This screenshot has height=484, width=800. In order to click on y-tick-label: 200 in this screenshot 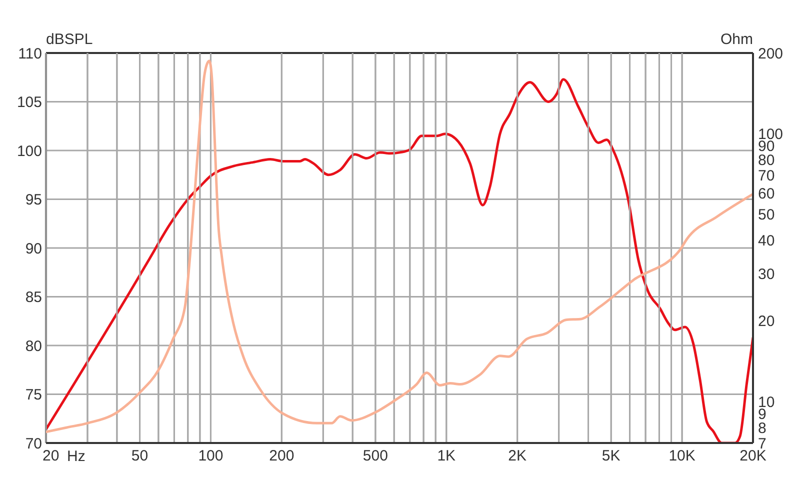, I will do `click(771, 53)`.